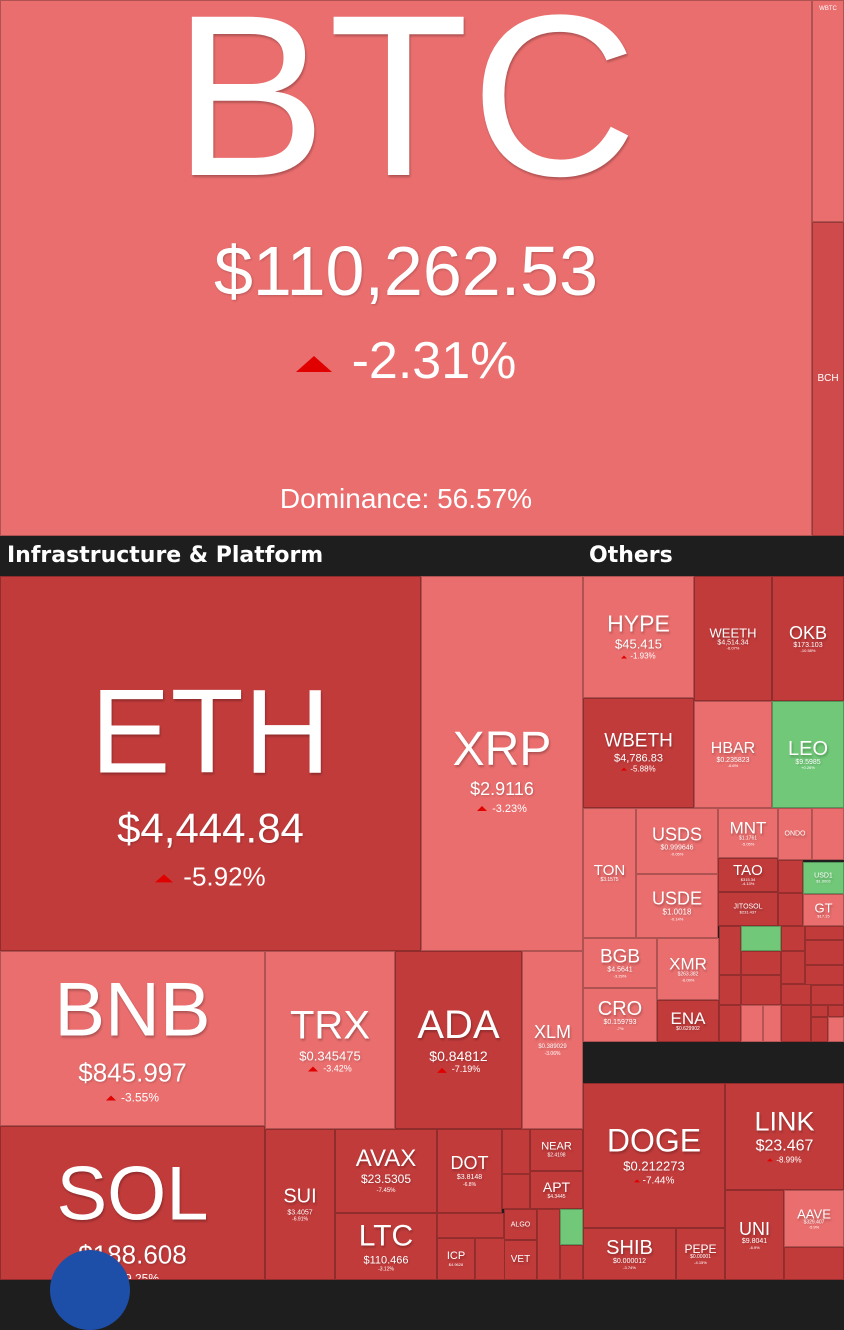 The width and height of the screenshot is (844, 1330). I want to click on floating-action-button, so click(90, 1290).